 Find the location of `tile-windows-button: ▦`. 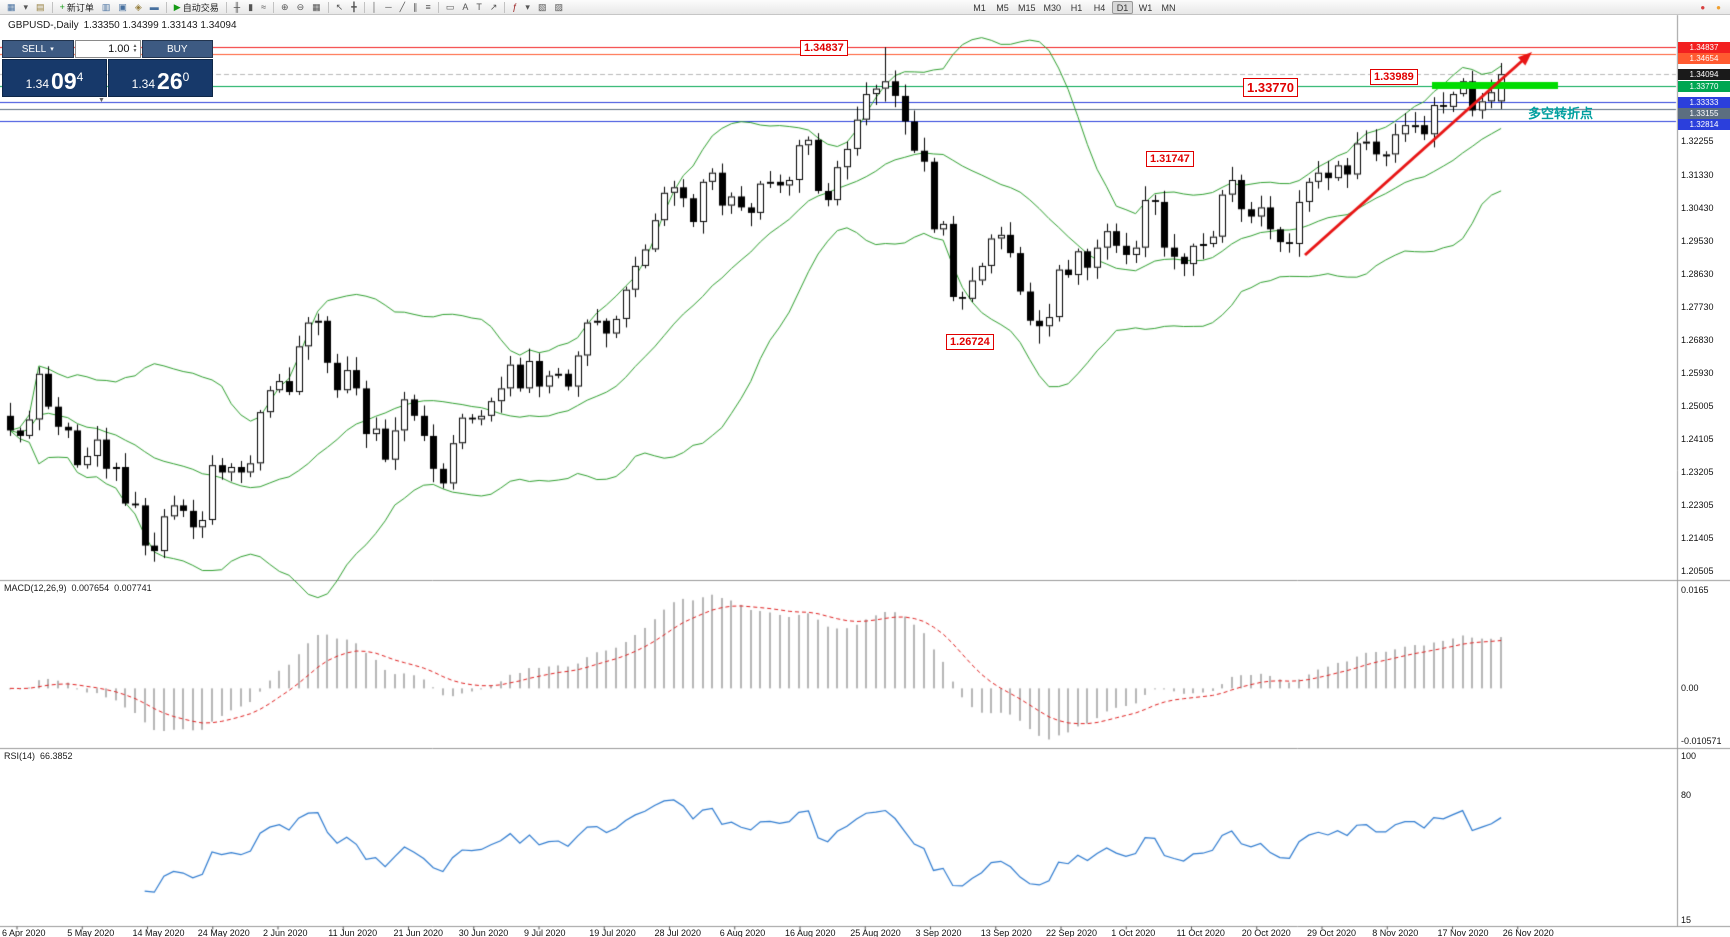

tile-windows-button: ▦ is located at coordinates (316, 7).